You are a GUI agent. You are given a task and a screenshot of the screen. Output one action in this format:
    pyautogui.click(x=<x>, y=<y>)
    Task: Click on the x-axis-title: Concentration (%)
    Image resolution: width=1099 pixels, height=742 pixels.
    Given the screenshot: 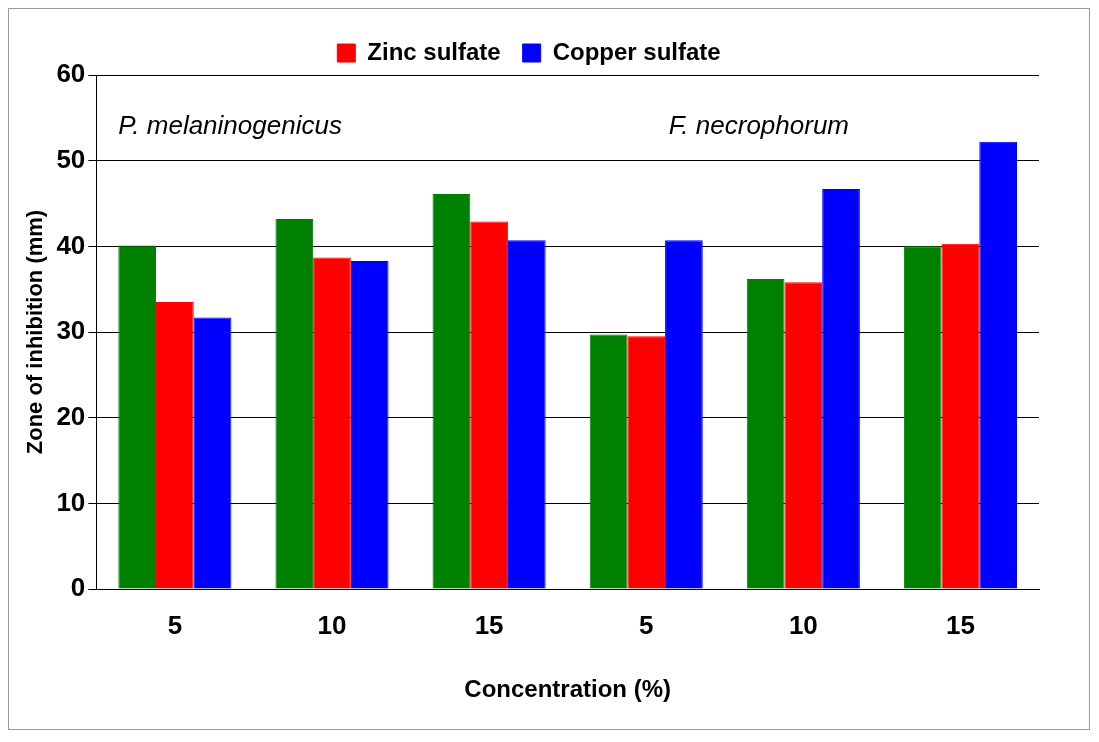 What is the action you would take?
    pyautogui.click(x=567, y=689)
    